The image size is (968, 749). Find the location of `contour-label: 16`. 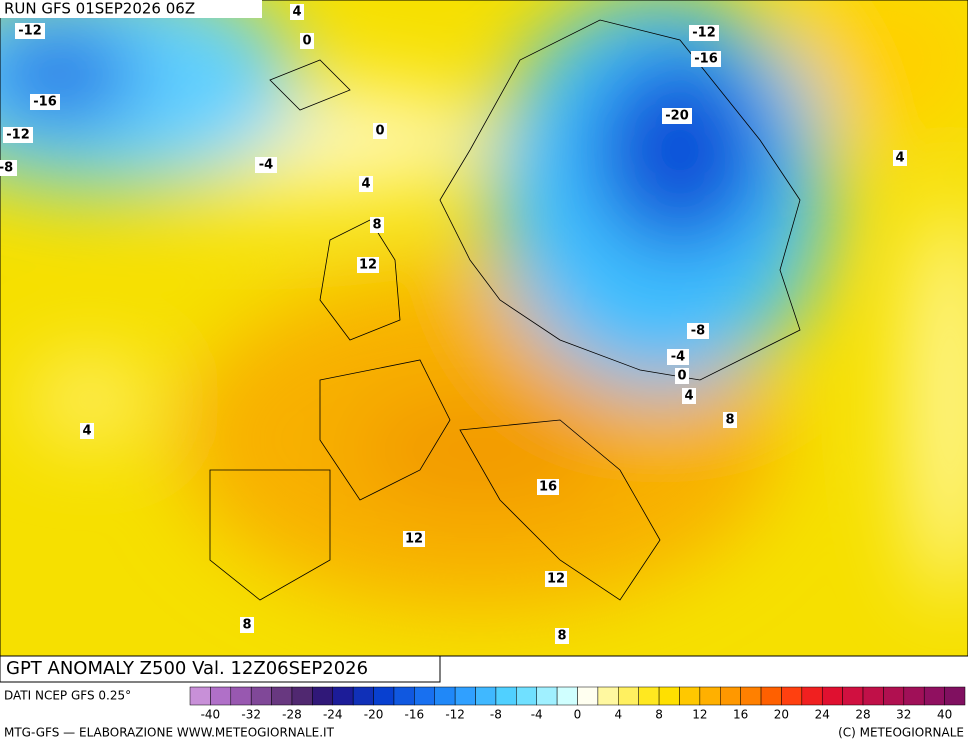

contour-label: 16 is located at coordinates (548, 487).